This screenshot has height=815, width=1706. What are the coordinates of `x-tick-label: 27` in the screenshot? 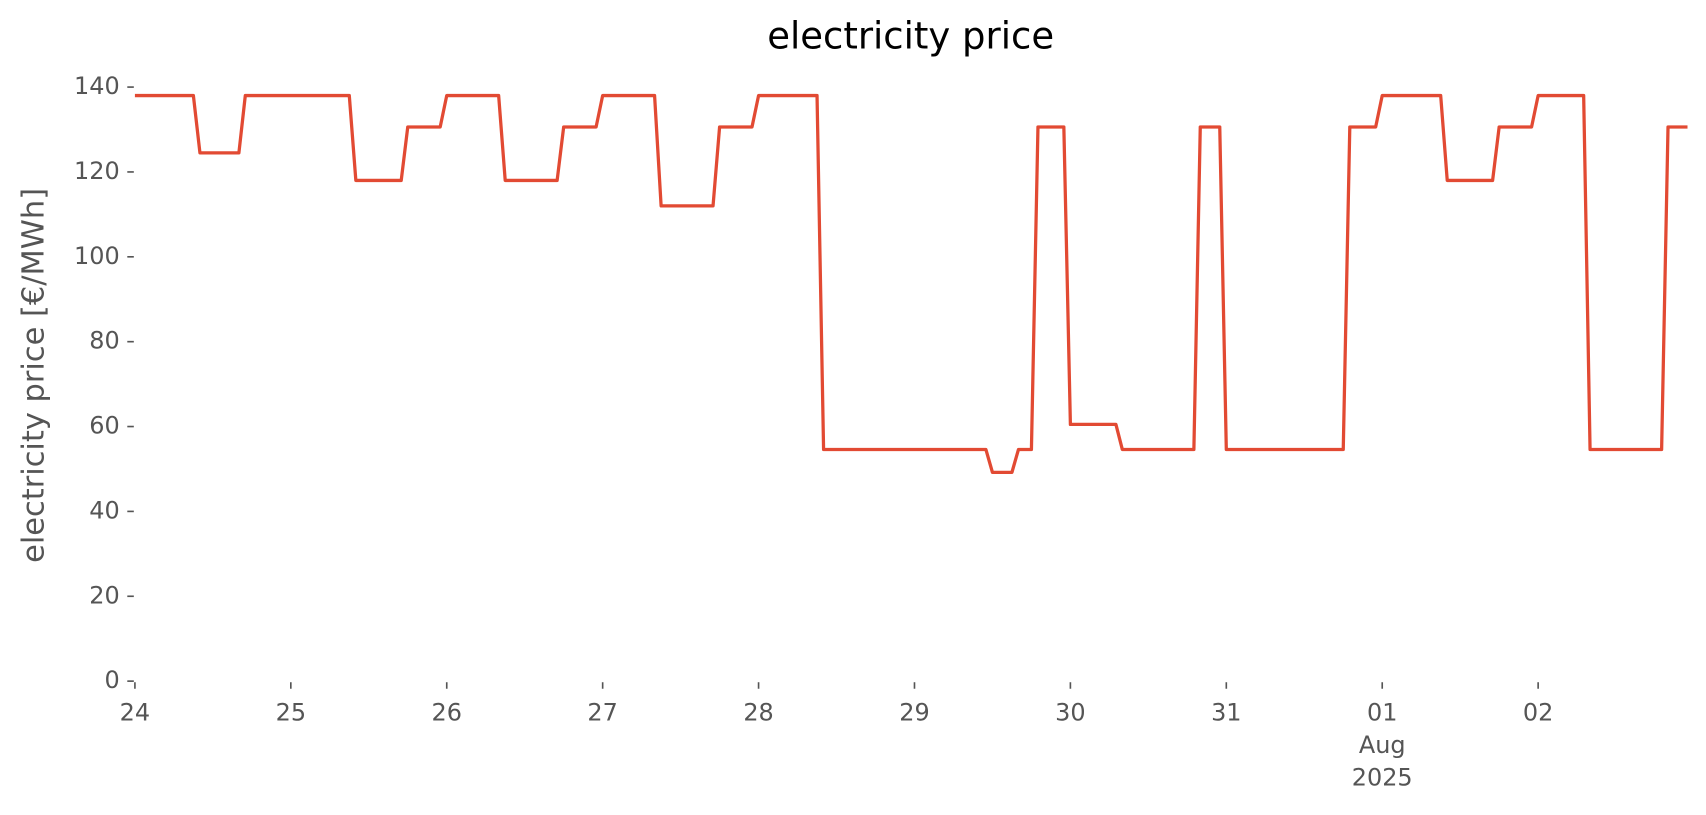 It's located at (602, 712).